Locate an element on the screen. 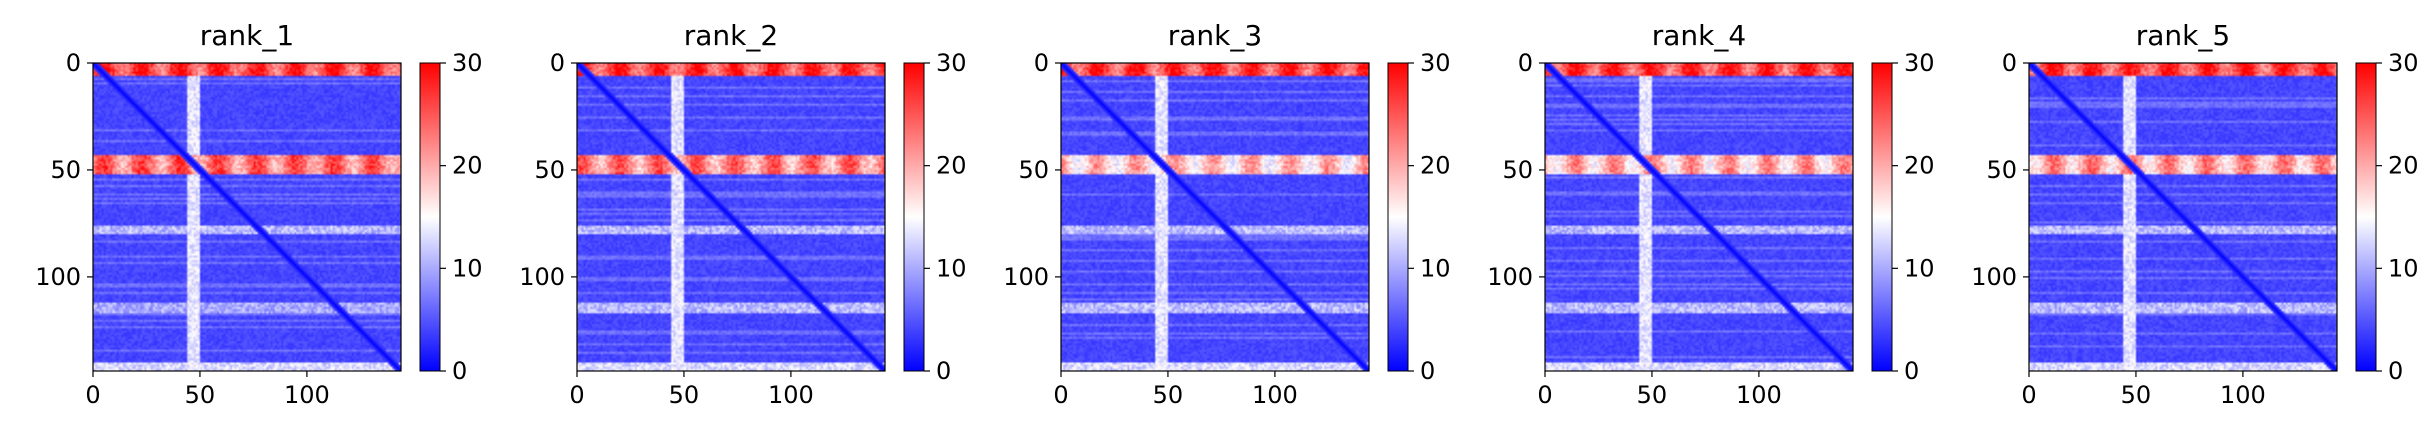 The image size is (2435, 438). panel-title: rank_4 is located at coordinates (1699, 35).